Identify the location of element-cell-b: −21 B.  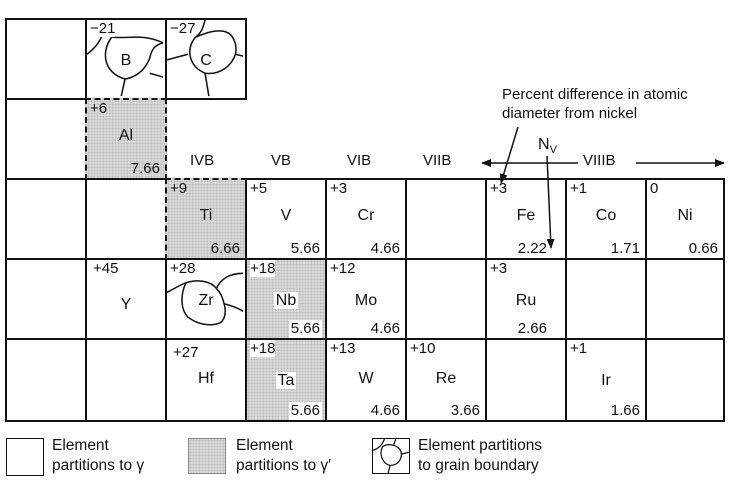
(126, 59).